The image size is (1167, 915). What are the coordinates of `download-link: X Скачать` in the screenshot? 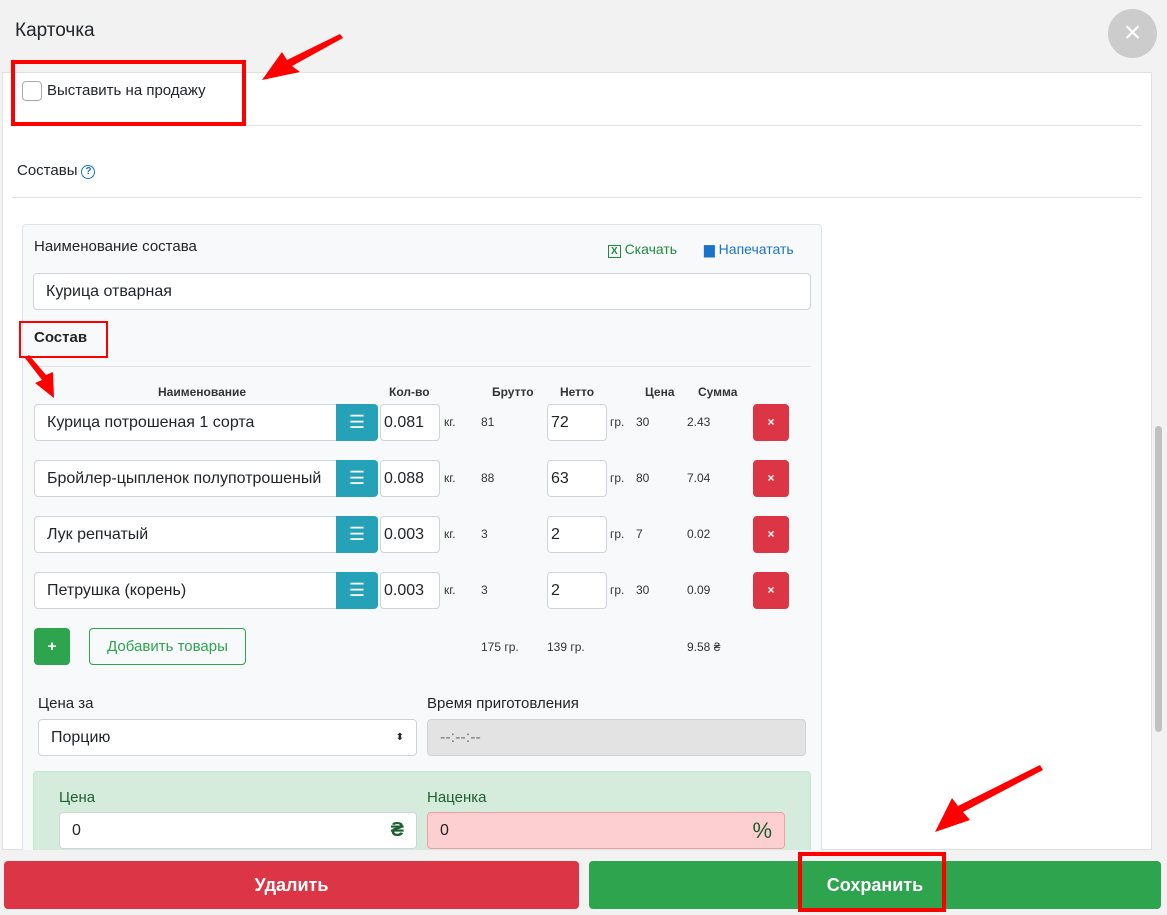 It's located at (643, 249).